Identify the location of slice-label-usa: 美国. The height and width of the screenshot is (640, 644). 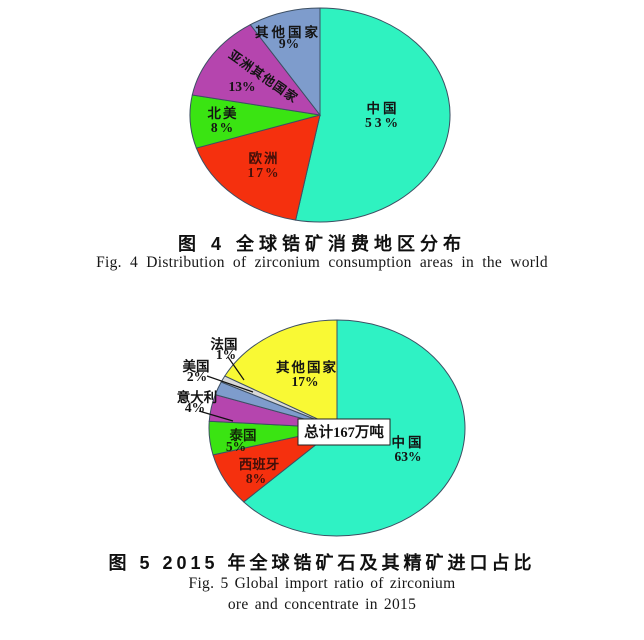
(196, 366).